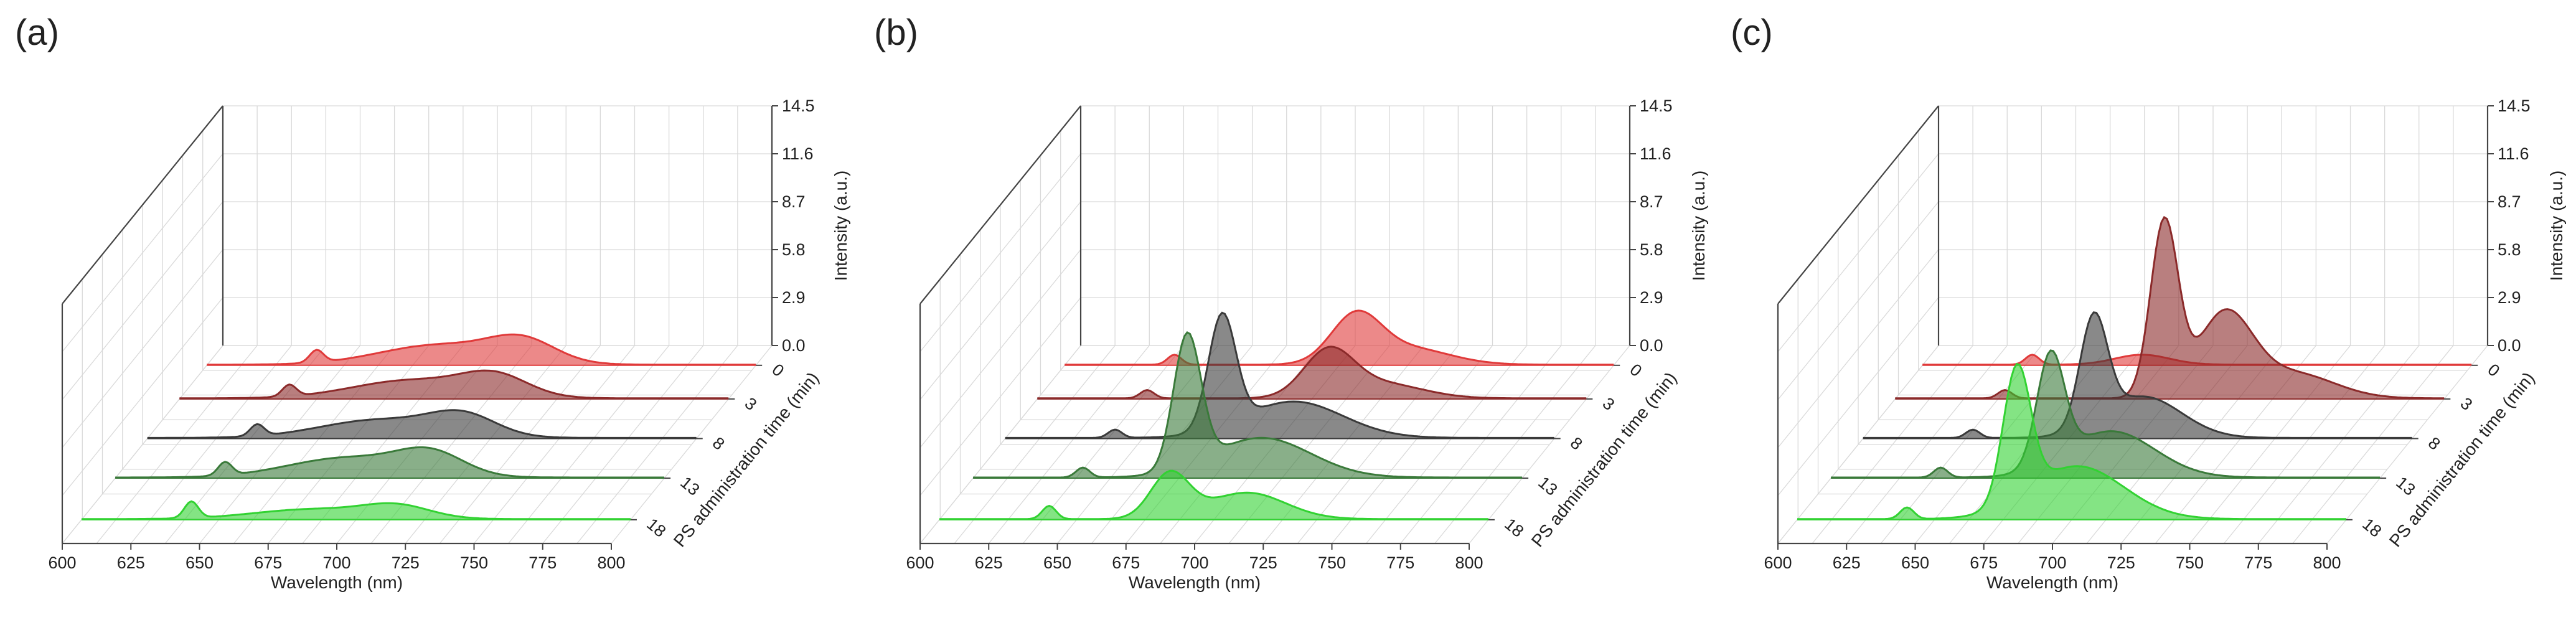 This screenshot has width=2576, height=635. I want to click on panel-label: (c), so click(1752, 32).